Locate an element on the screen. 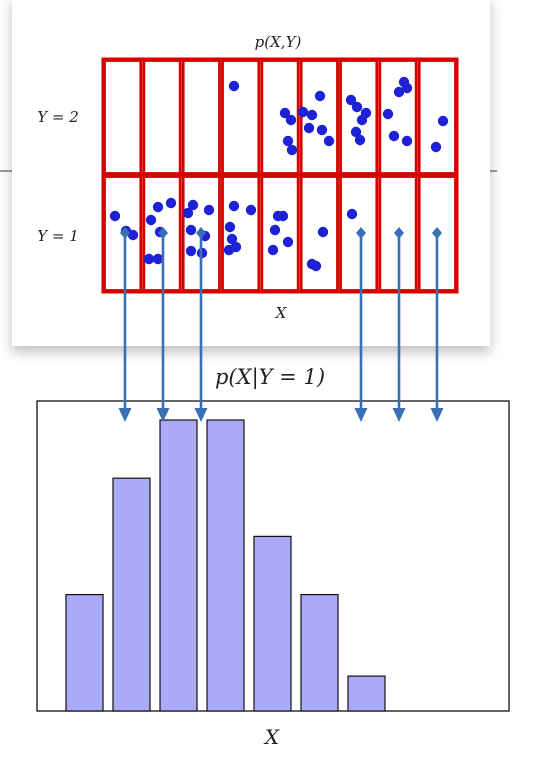 The width and height of the screenshot is (538, 760). joint-title: p(X,Y) is located at coordinates (278, 42).